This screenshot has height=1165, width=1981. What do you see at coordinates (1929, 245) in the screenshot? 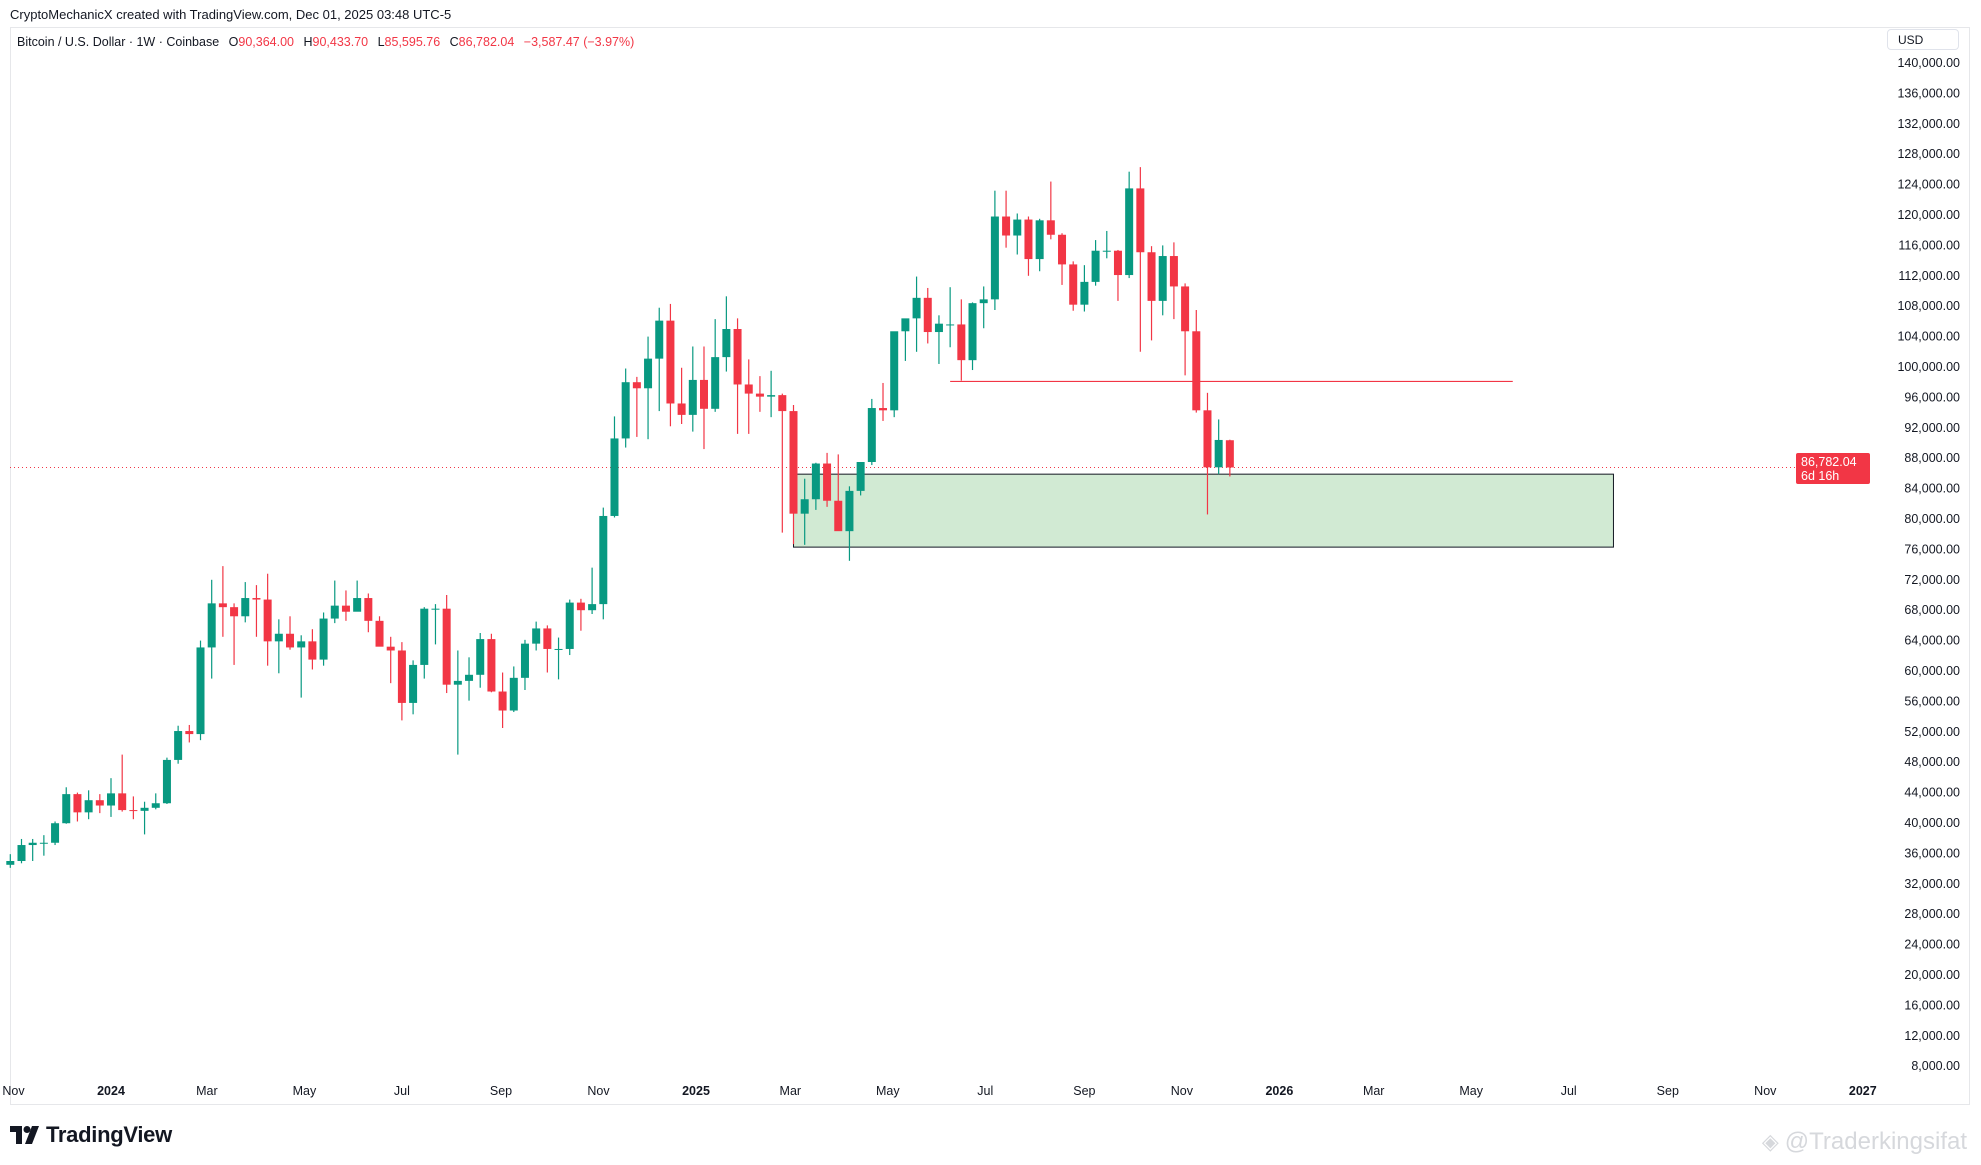
I see `price-tick-label: 116,000.00` at bounding box center [1929, 245].